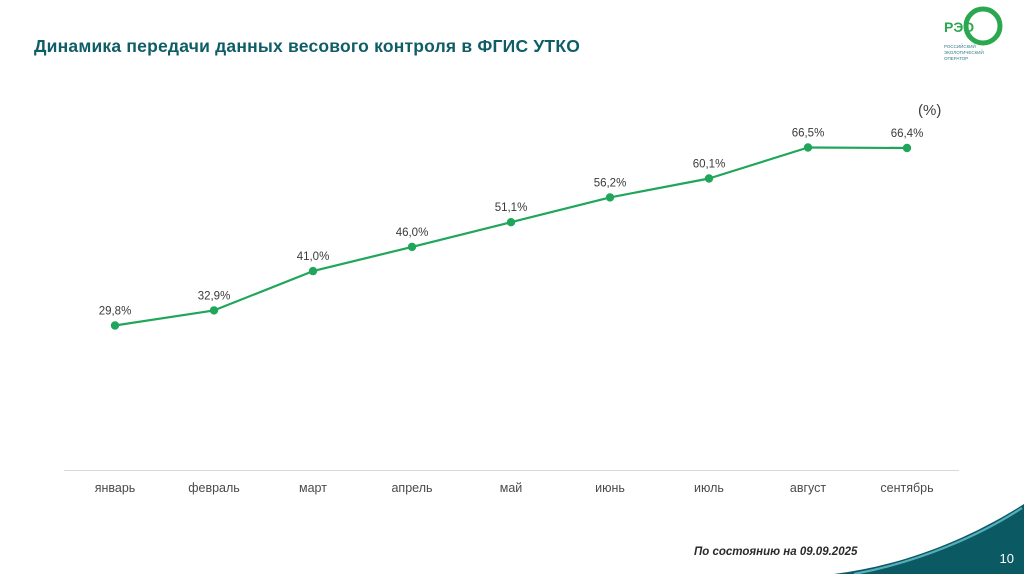 The image size is (1024, 574). Describe the element at coordinates (709, 165) in the screenshot. I see `data-label: 60,1%` at that location.